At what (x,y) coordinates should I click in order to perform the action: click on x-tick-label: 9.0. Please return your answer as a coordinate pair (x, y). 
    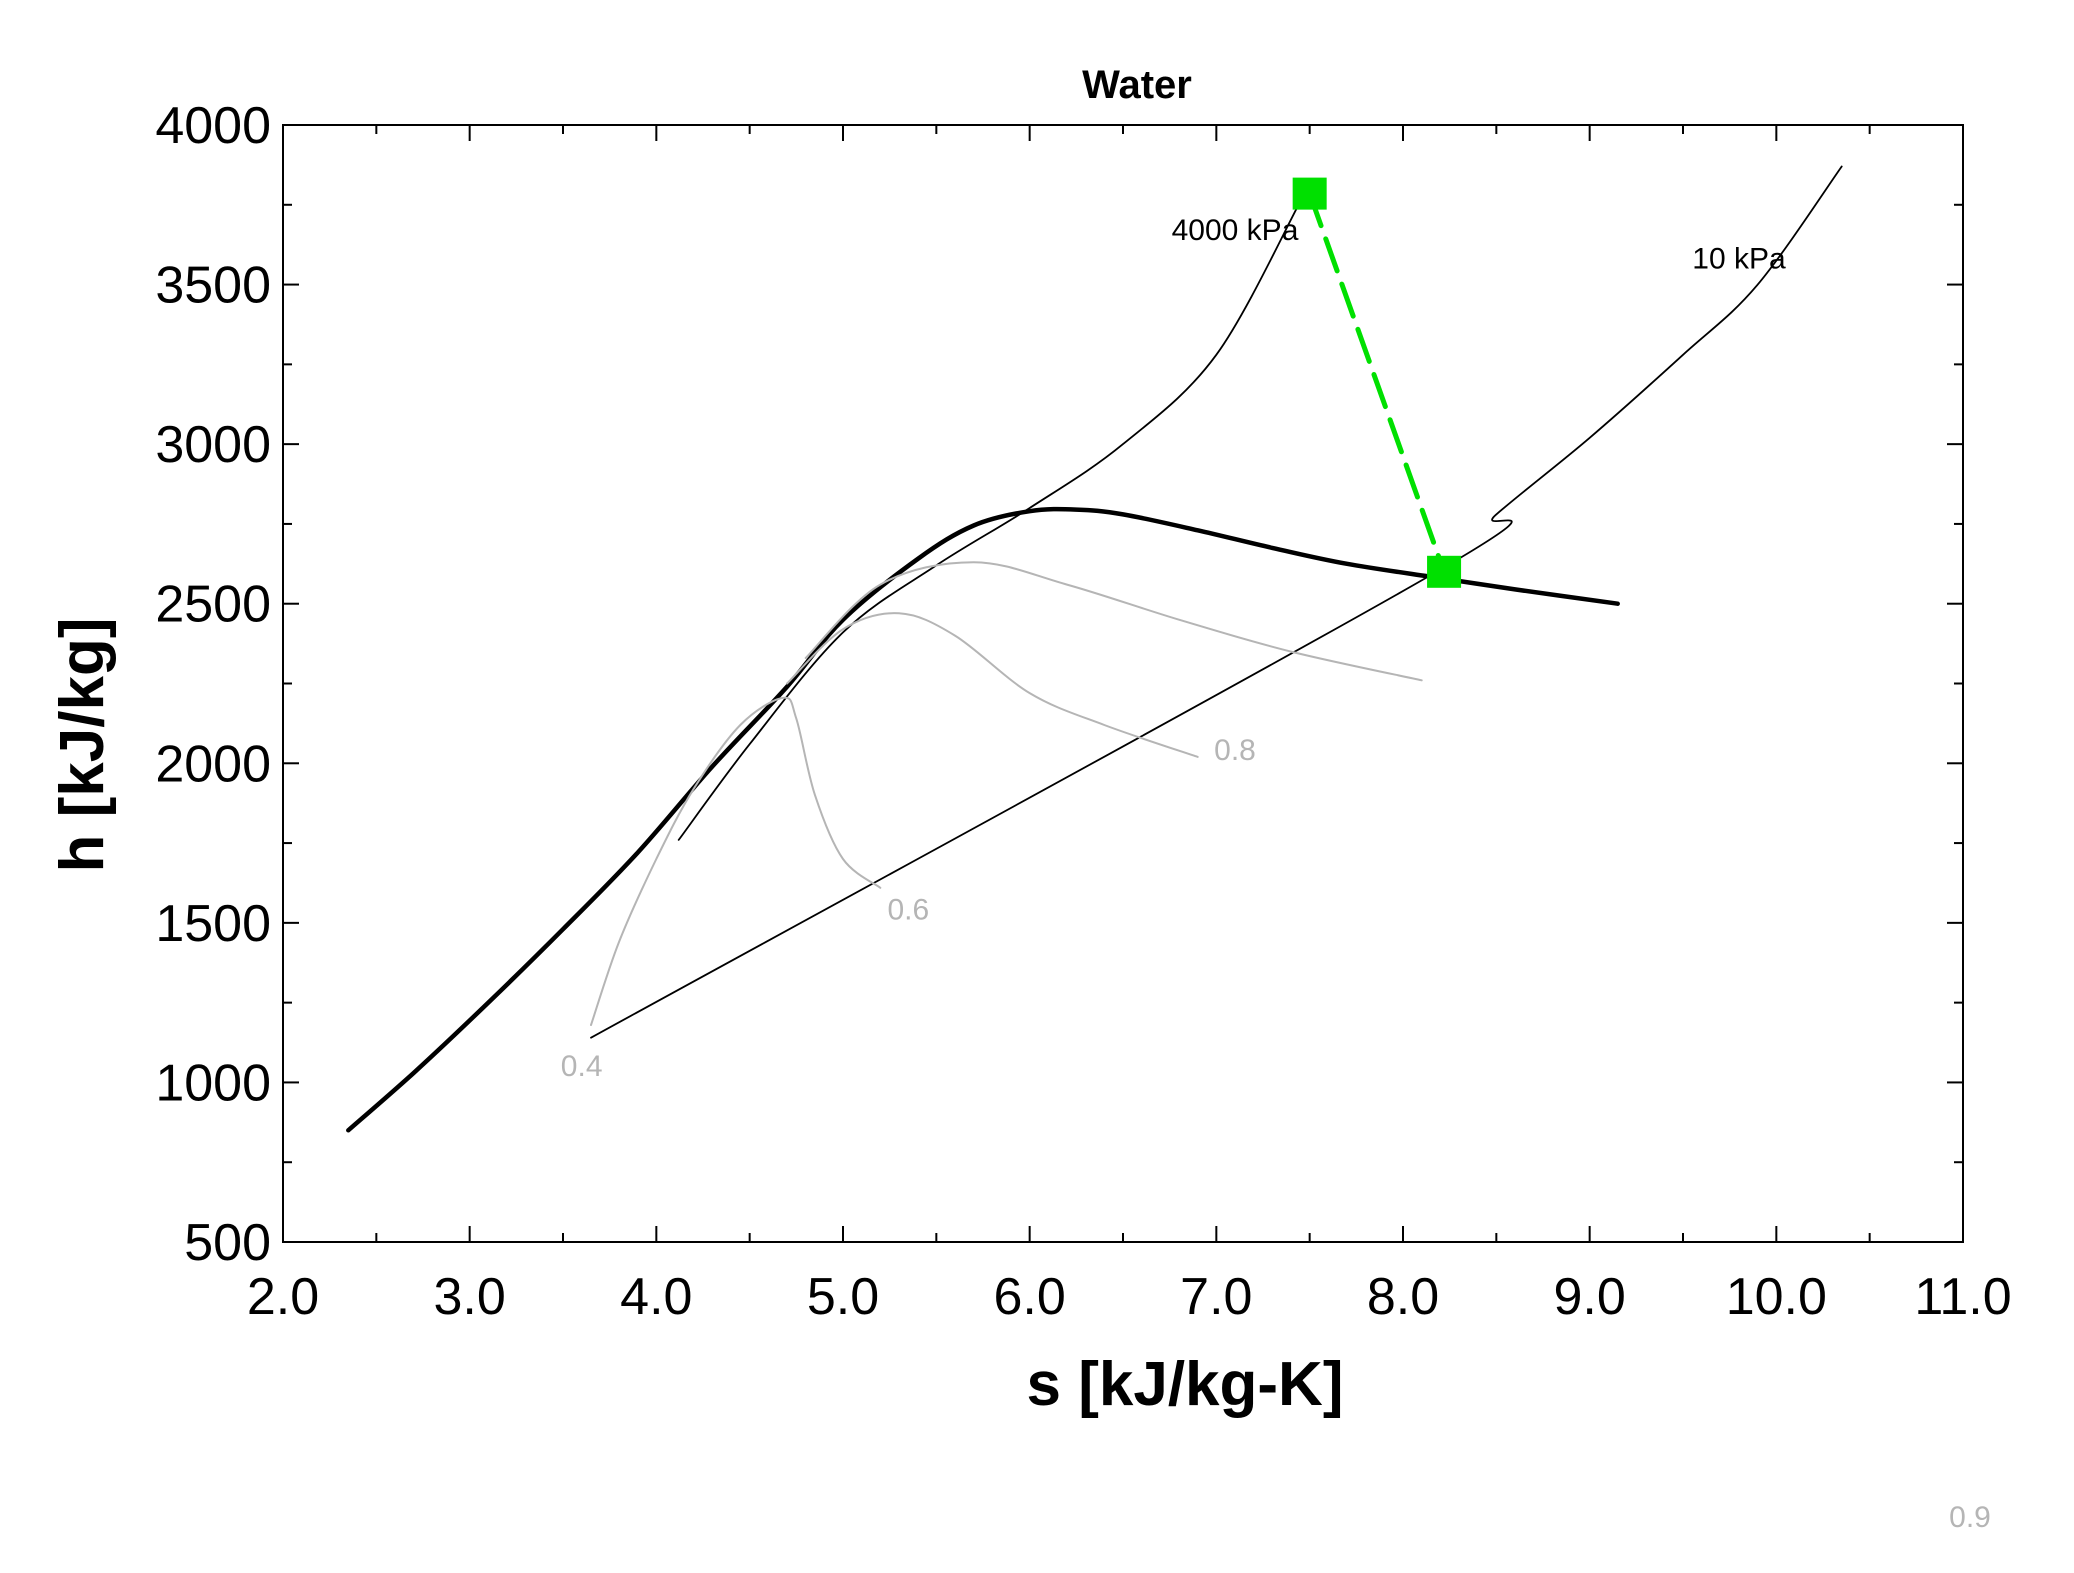
    Looking at the image, I should click on (1590, 1297).